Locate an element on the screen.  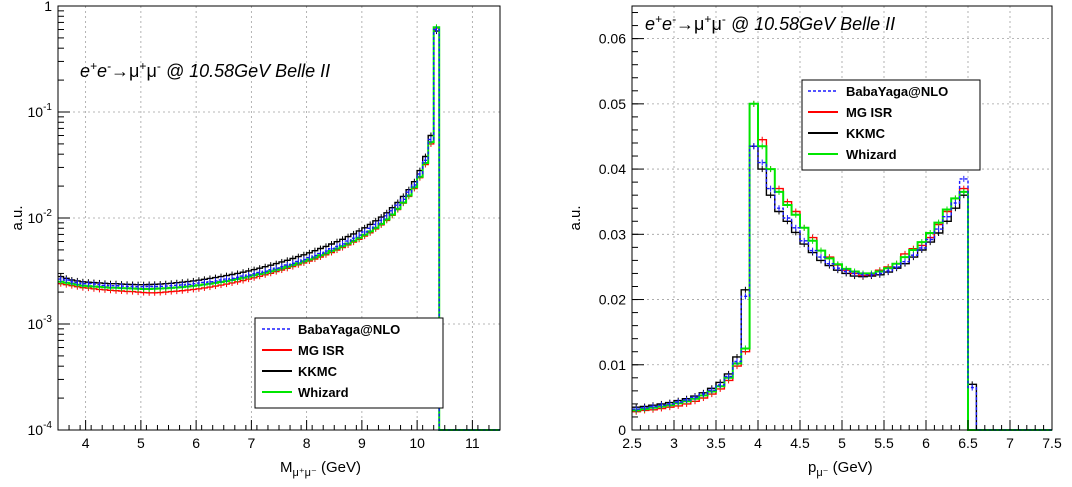
right-legend-label-whizard: Whizard is located at coordinates (871, 154).